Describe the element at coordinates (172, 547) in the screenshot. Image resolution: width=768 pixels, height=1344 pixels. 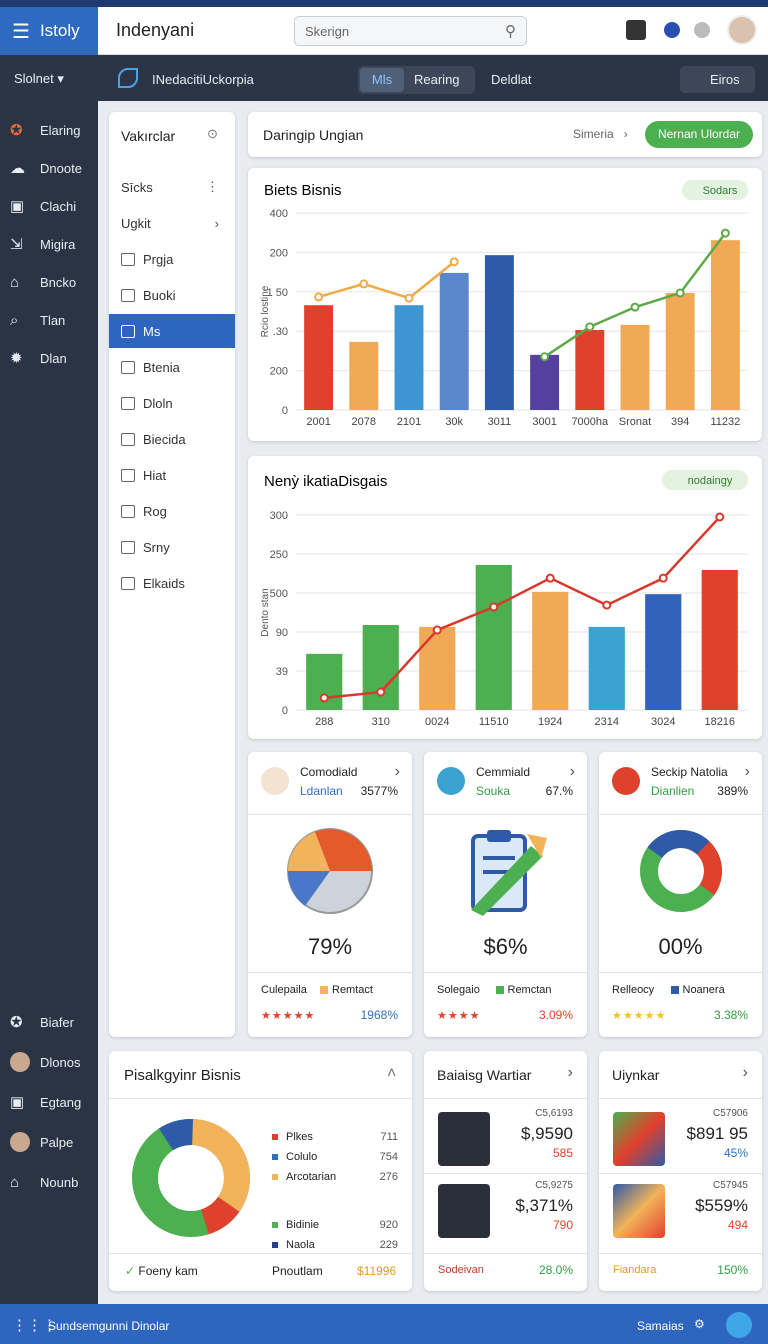
I see `panel-item: Srny` at that location.